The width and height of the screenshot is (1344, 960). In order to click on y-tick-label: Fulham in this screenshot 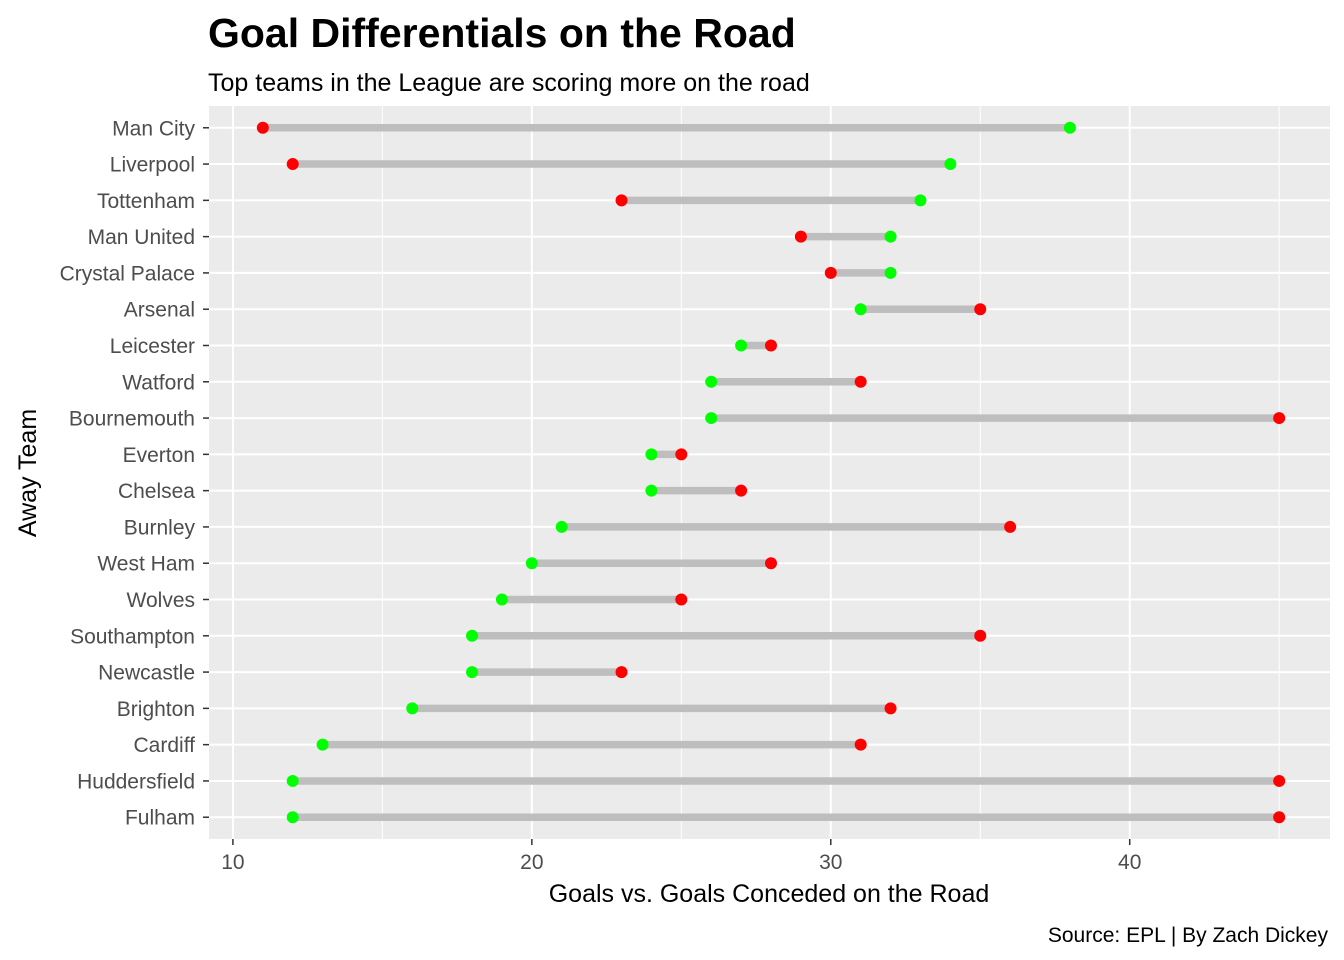, I will do `click(160, 818)`.